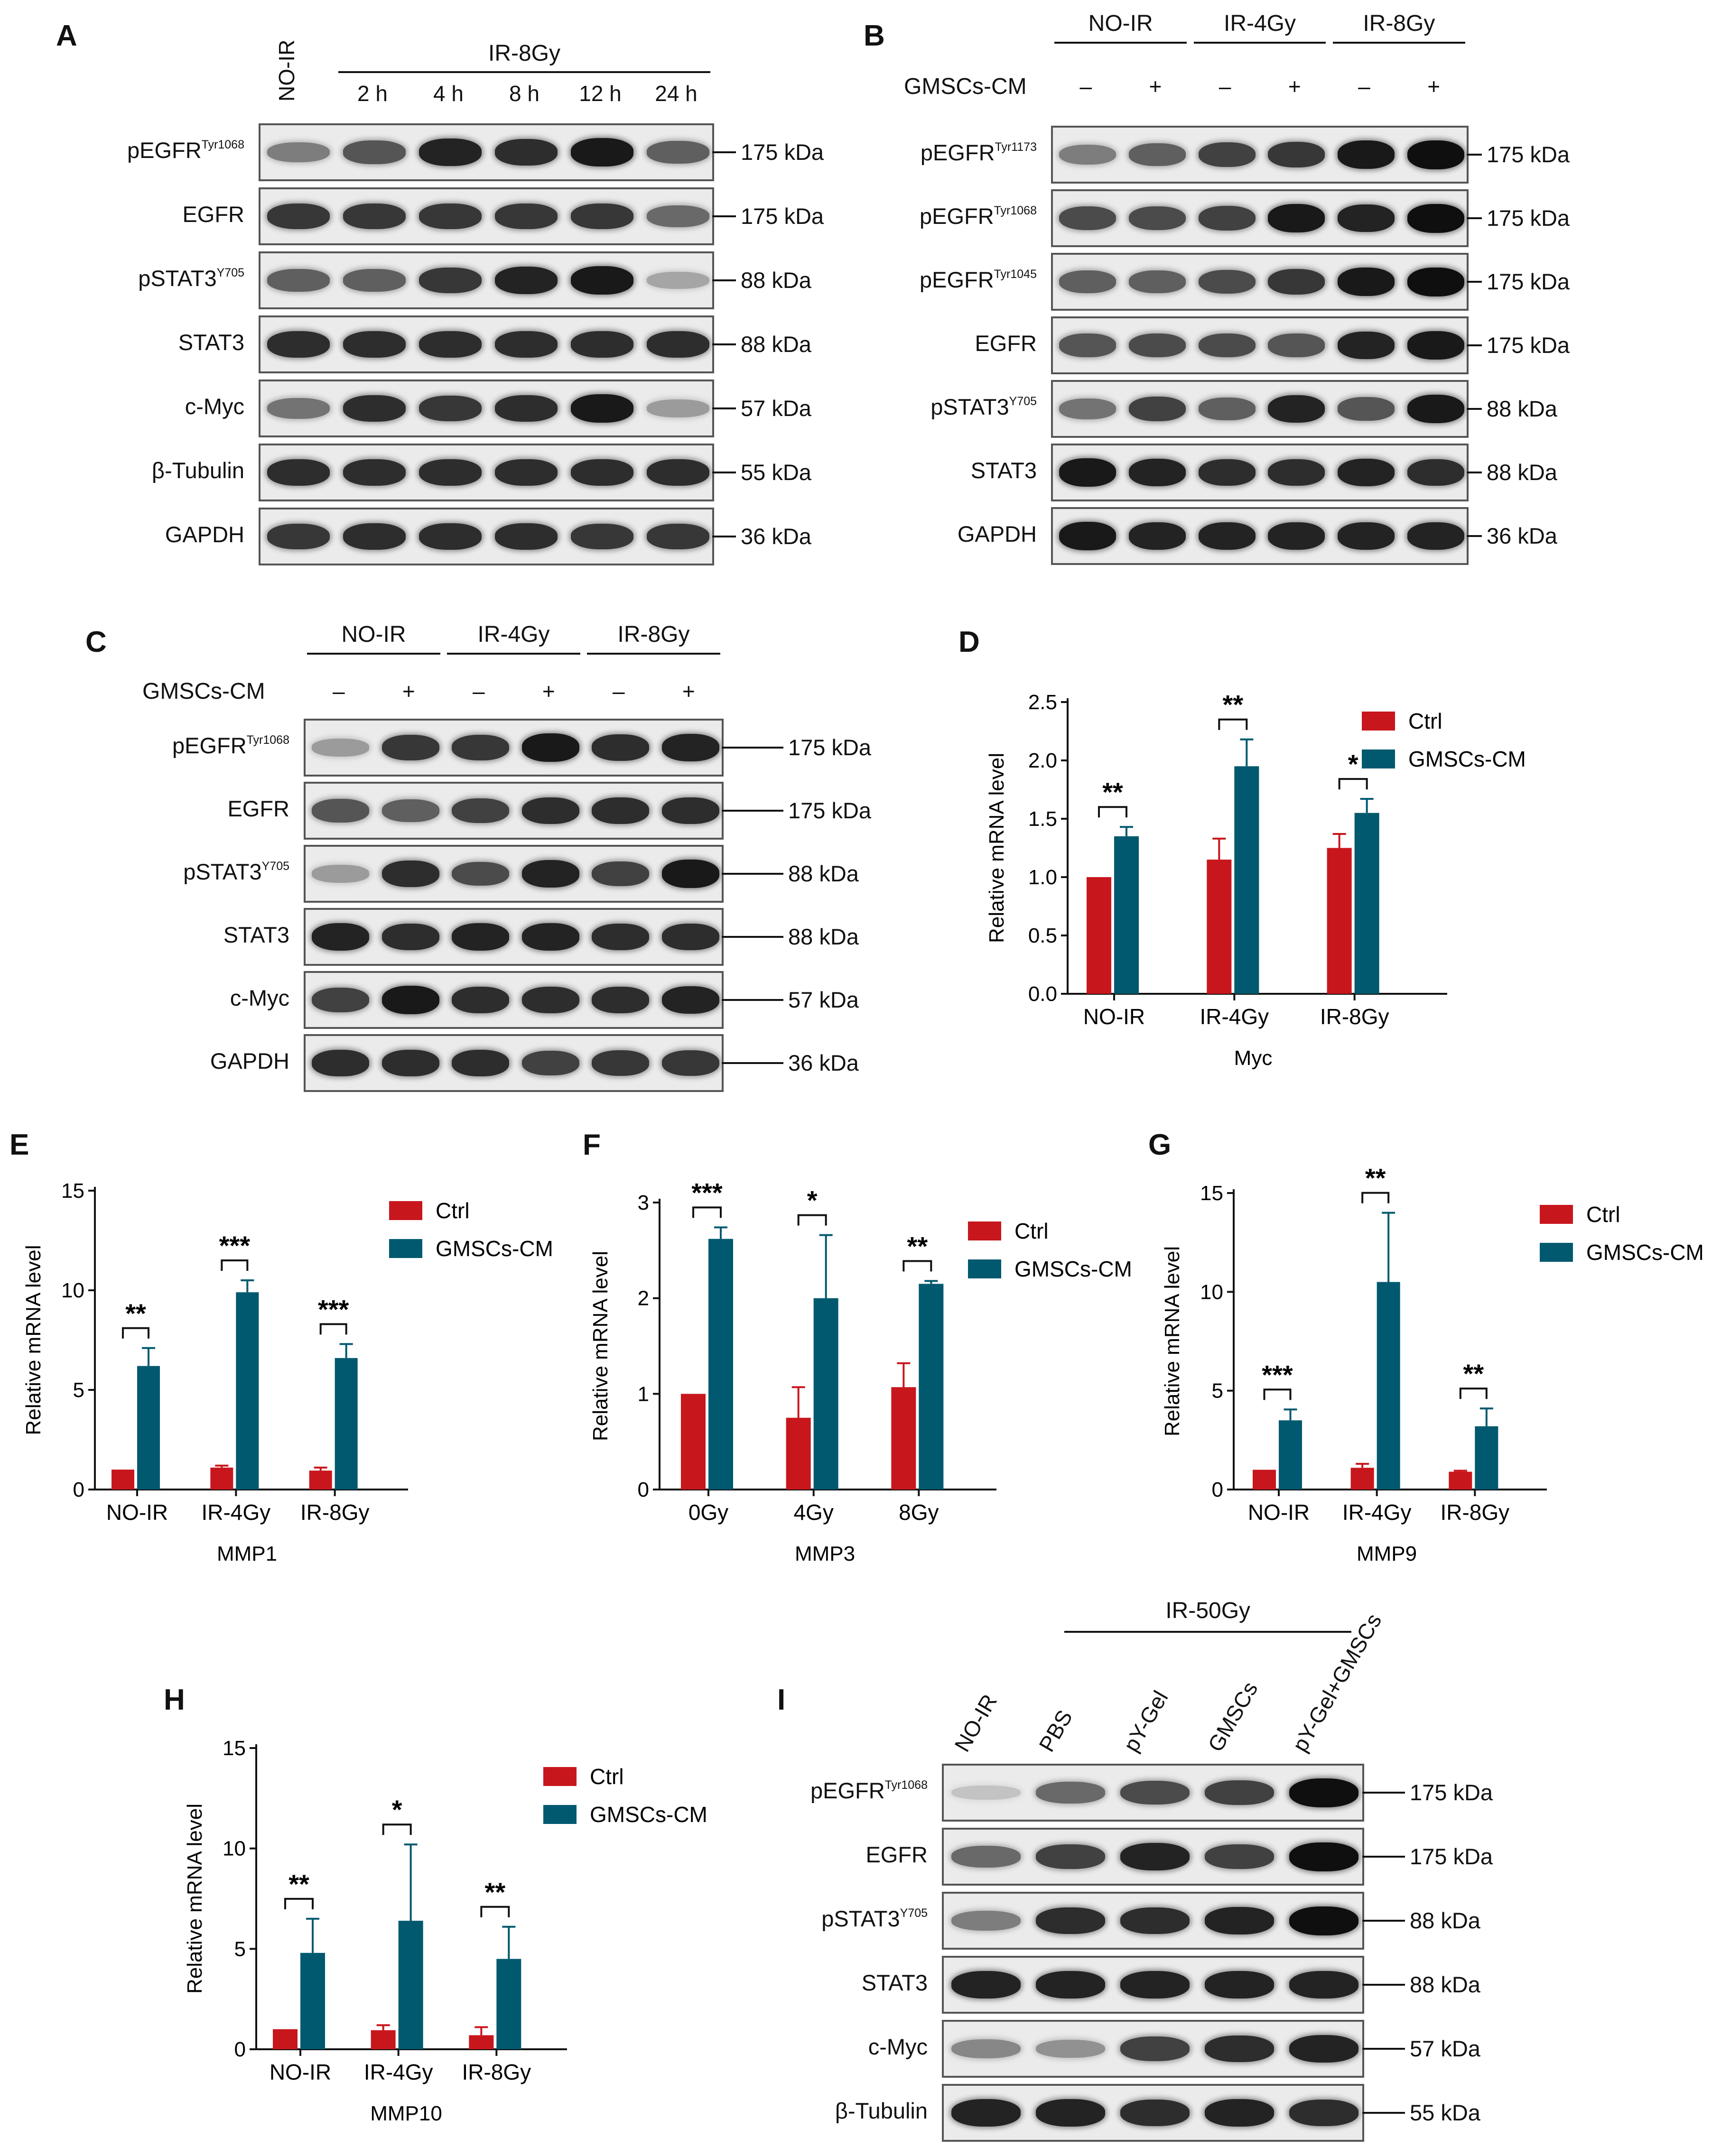 The height and width of the screenshot is (2156, 1721). Describe the element at coordinates (823, 874) in the screenshot. I see `marker-label: 88 kDa` at that location.